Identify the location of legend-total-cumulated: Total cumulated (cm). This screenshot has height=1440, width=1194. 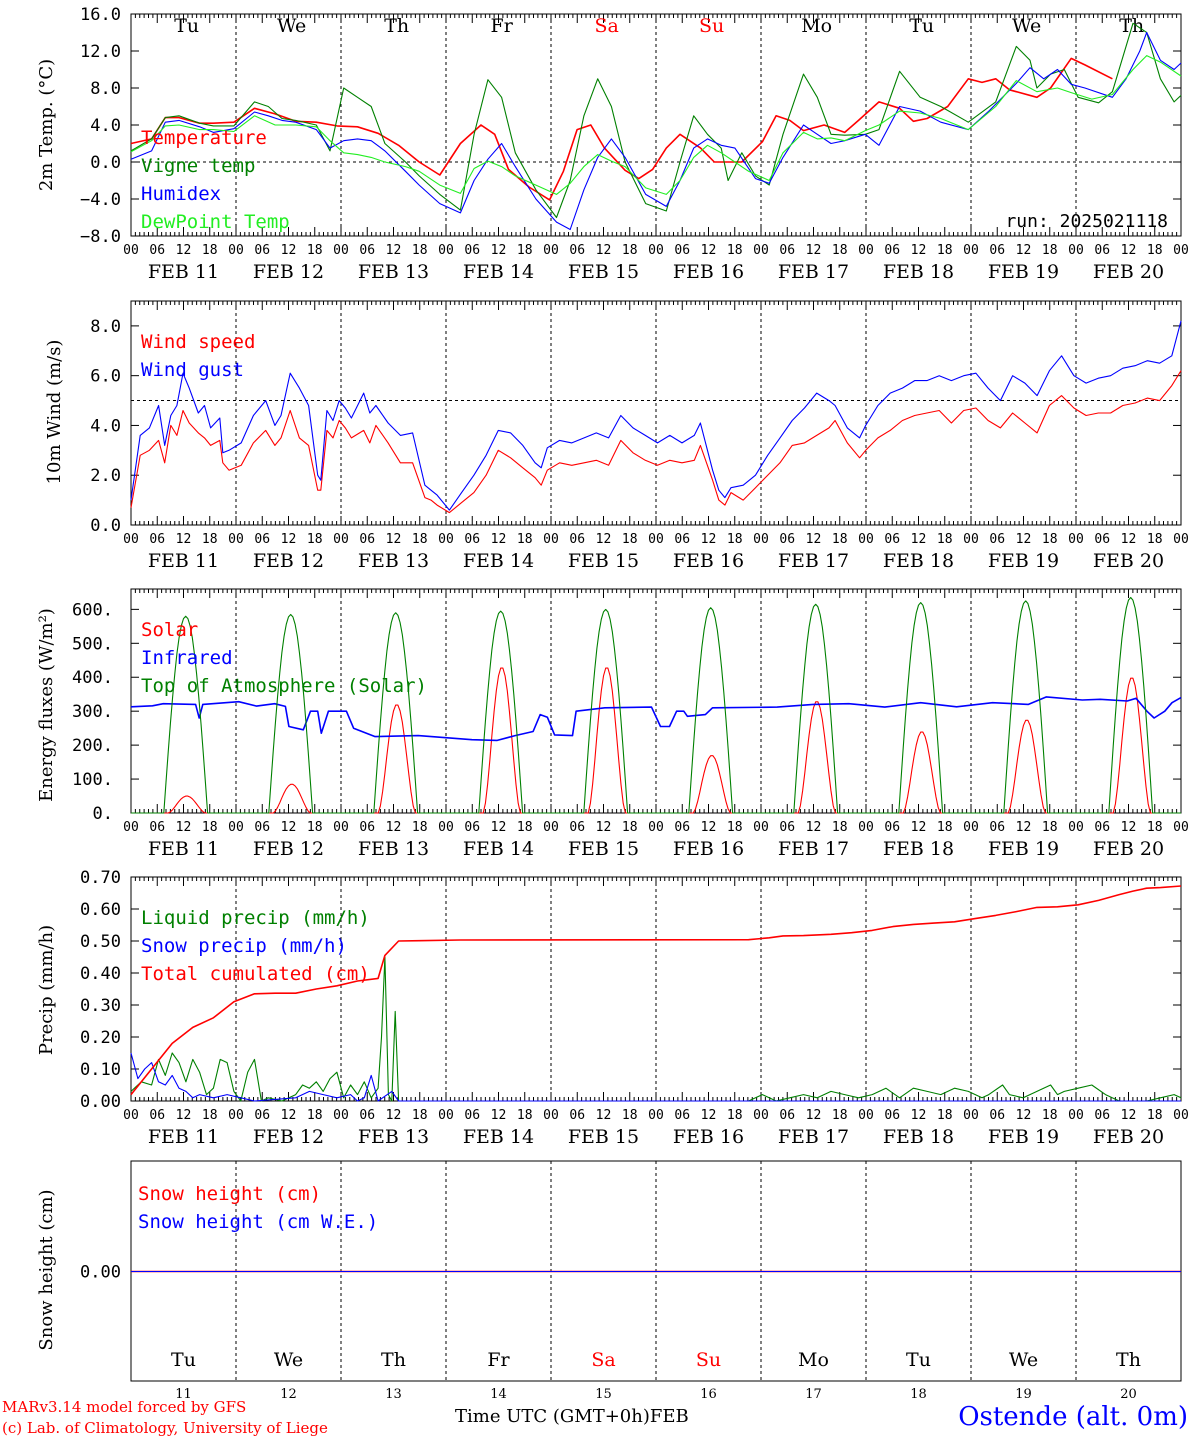
(255, 974).